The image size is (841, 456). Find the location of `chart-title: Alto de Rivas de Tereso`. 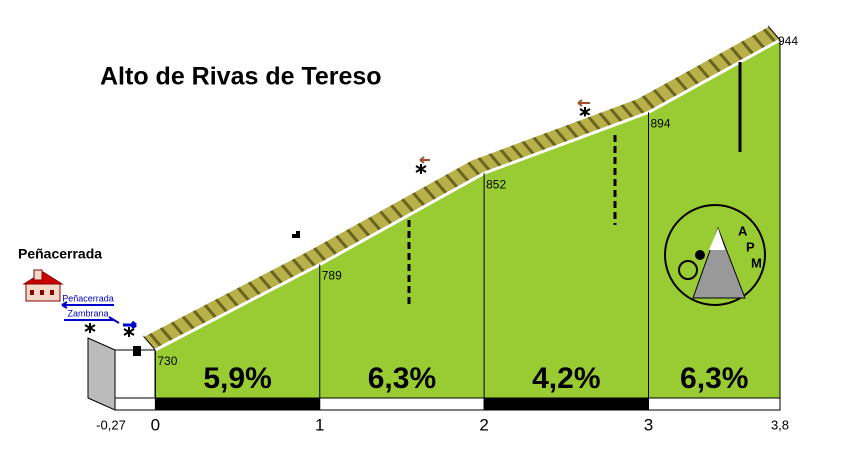

chart-title: Alto de Rivas de Tereso is located at coordinates (241, 77).